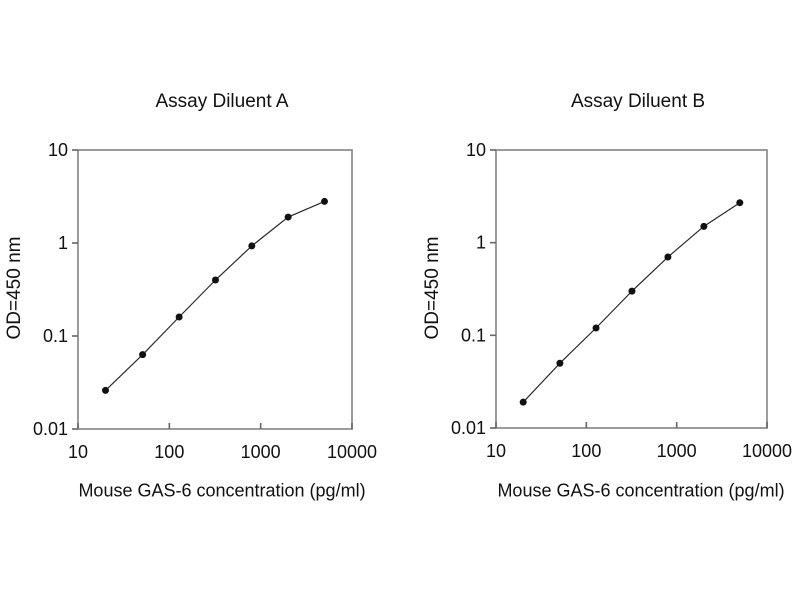  I want to click on y-axis-label-b: OD=450 nm, so click(432, 288).